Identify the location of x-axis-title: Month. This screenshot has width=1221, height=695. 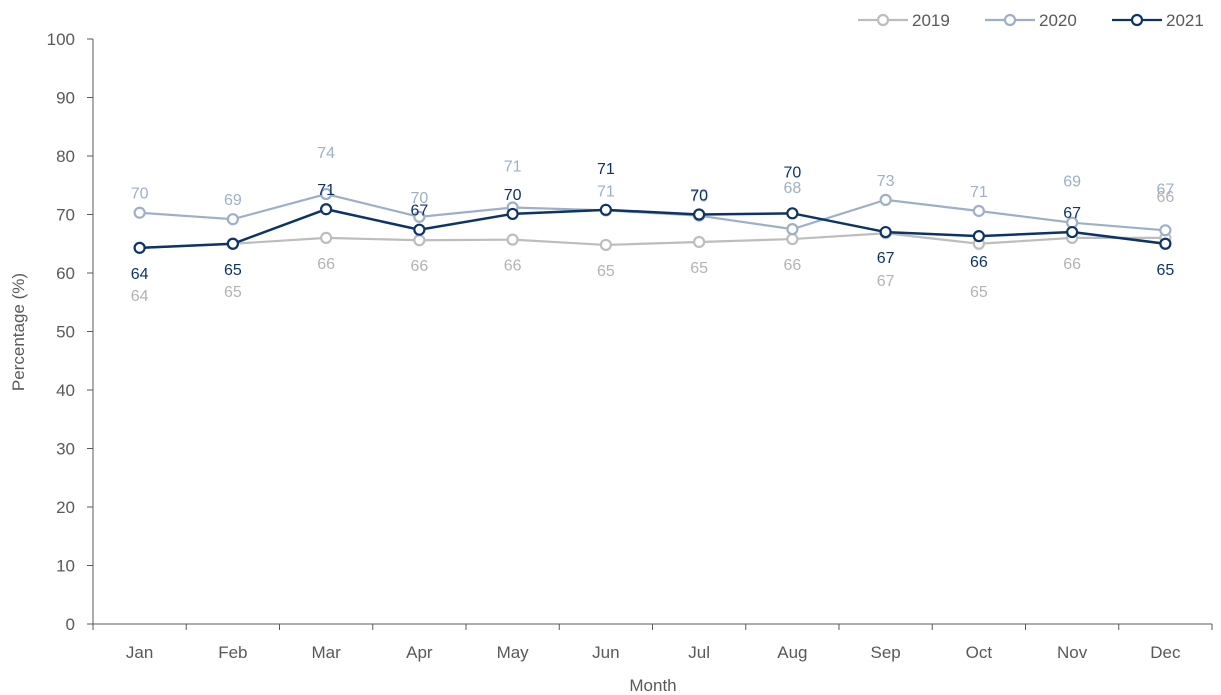
(652, 685).